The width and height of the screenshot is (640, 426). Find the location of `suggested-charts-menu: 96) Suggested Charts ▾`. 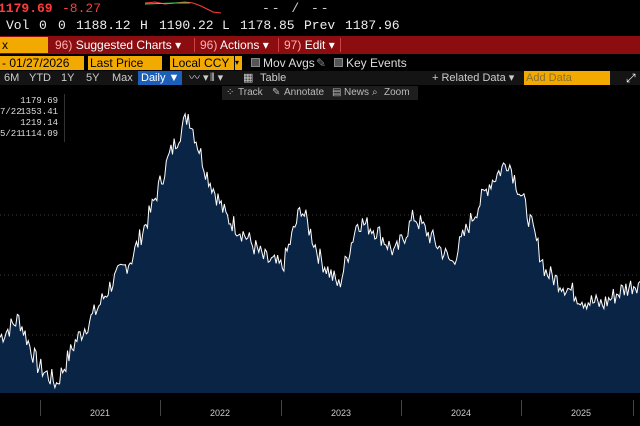

suggested-charts-menu: 96) Suggested Charts ▾ is located at coordinates (118, 45).